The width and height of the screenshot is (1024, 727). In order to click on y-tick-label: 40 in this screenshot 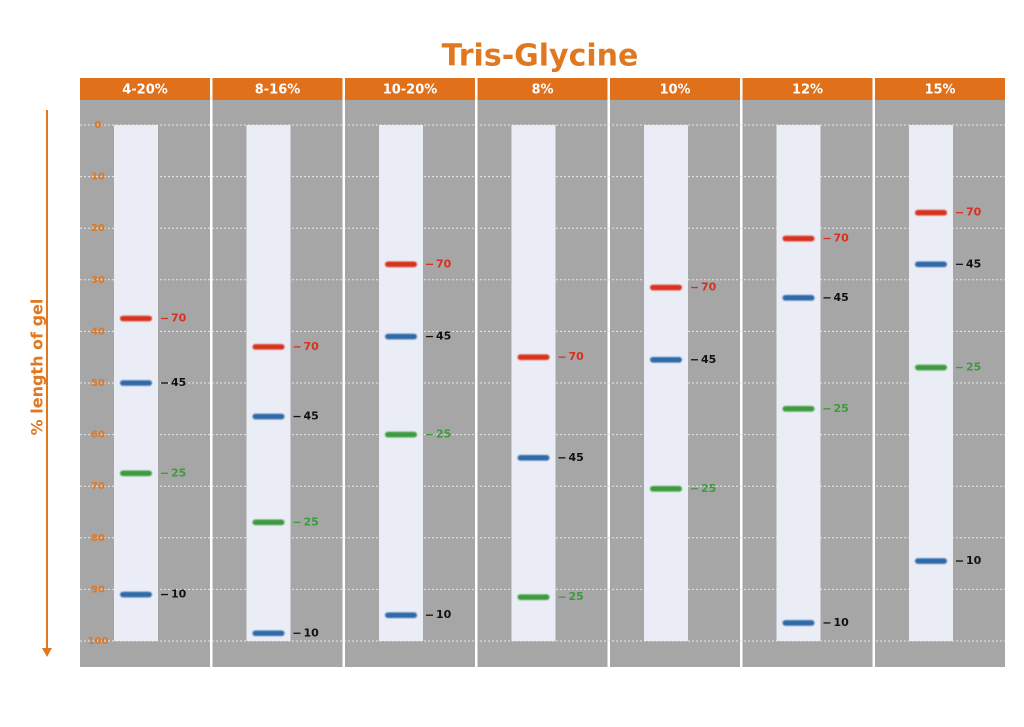, I will do `click(98, 331)`.